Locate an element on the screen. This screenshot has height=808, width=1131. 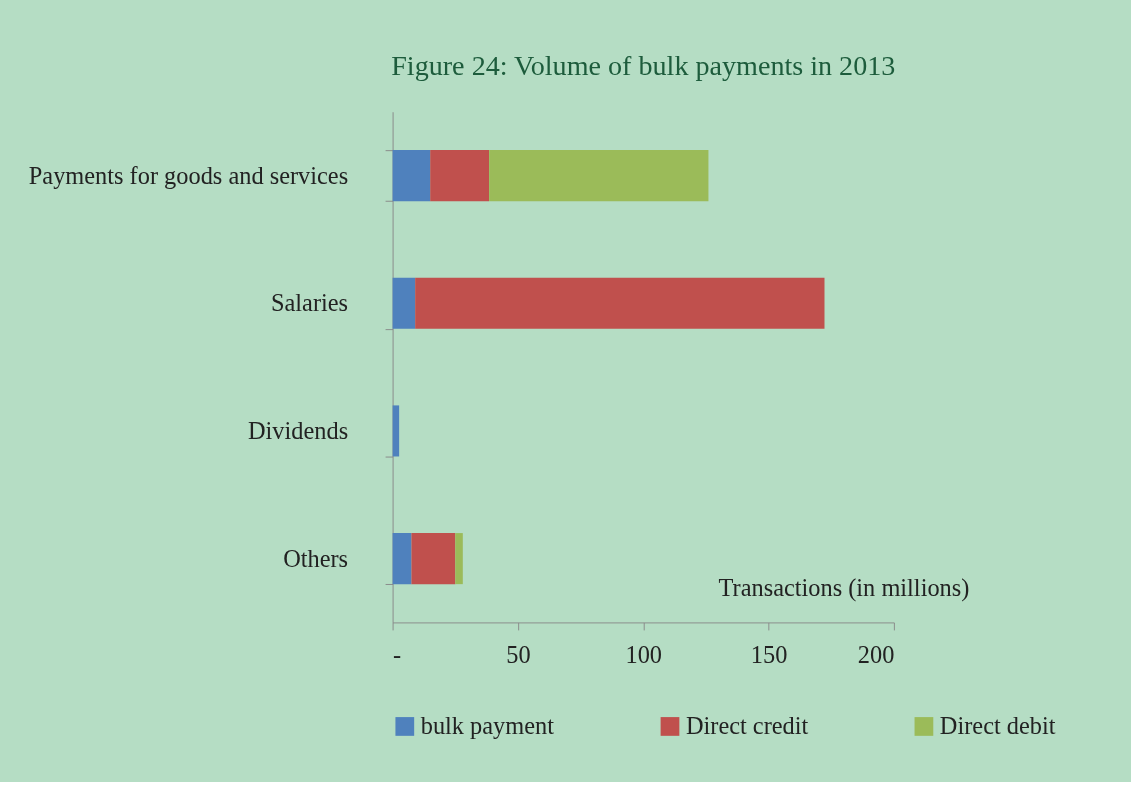
x-tick-label: - is located at coordinates (397, 655).